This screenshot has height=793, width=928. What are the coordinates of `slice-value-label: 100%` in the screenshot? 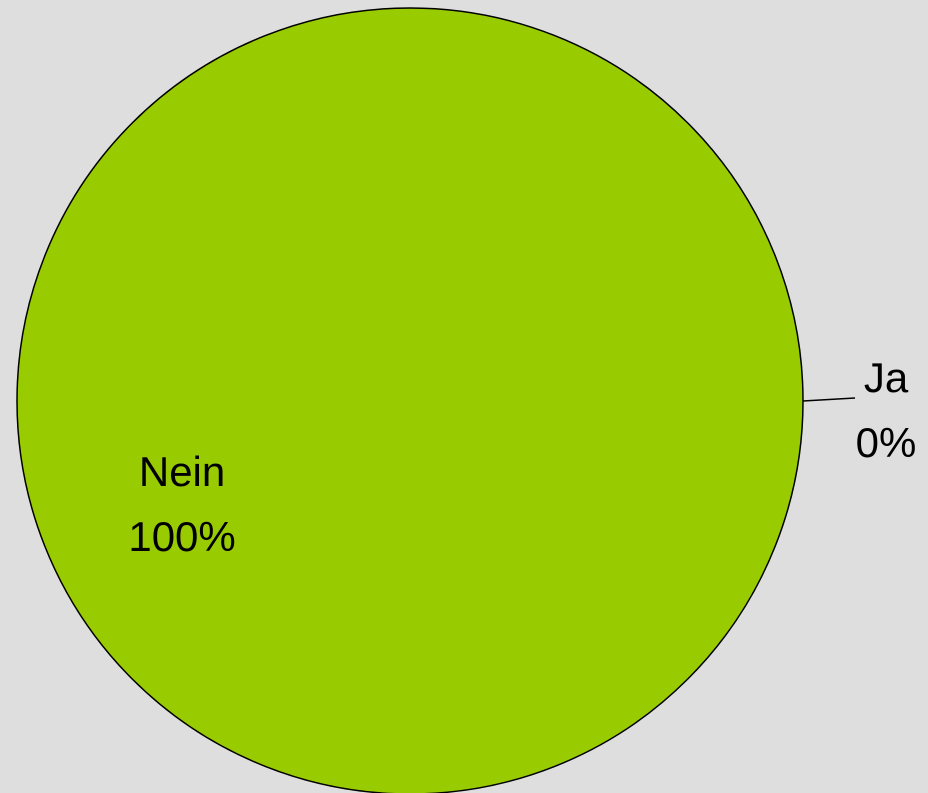 It's located at (181, 536).